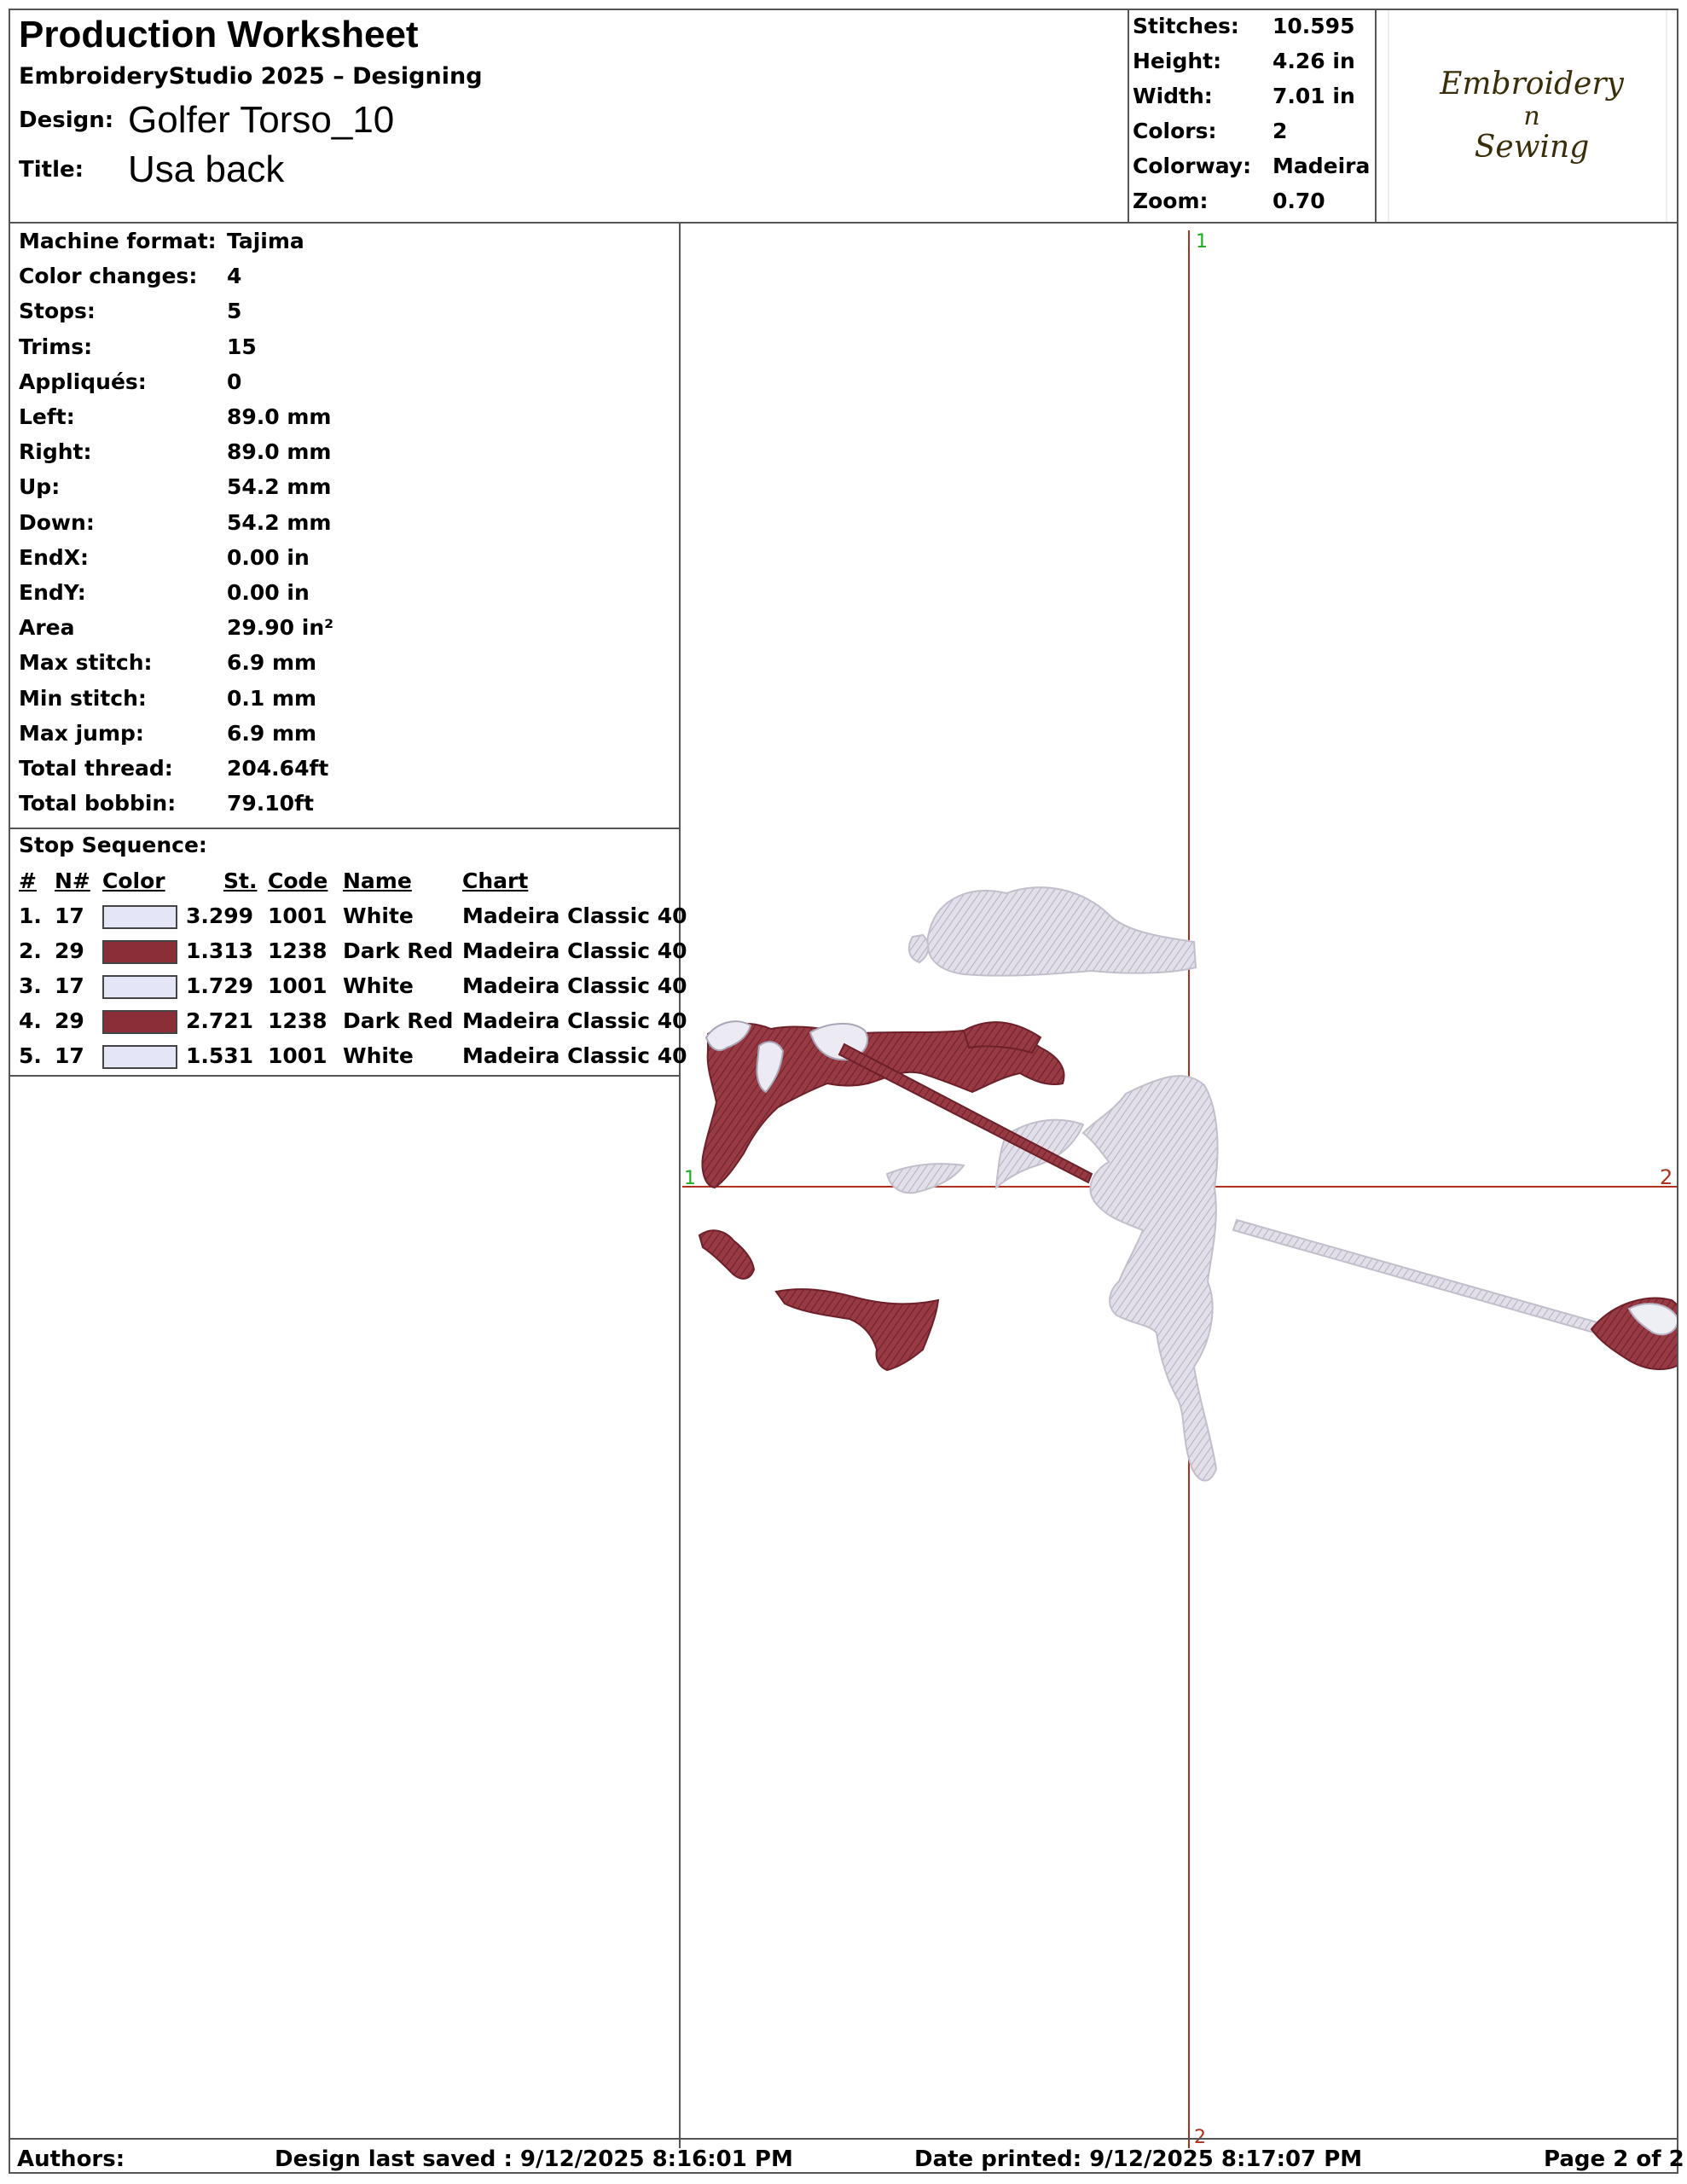  What do you see at coordinates (1202, 242) in the screenshot?
I see `axis-marker-top: 1` at bounding box center [1202, 242].